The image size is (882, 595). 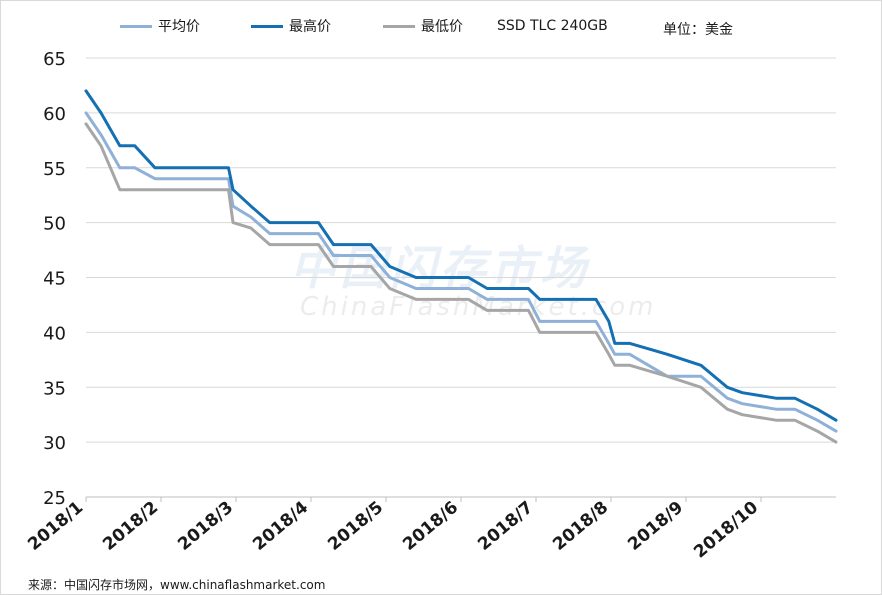 I want to click on legend-item-min: 最低价, so click(x=423, y=26).